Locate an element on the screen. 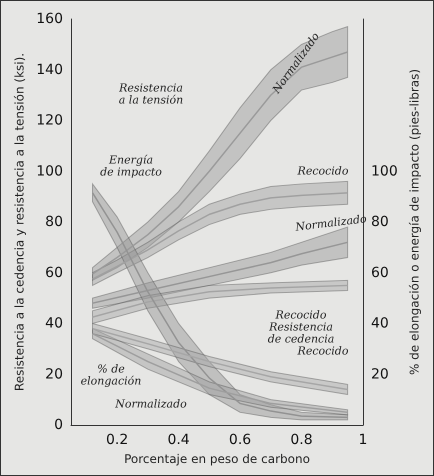 This screenshot has width=434, height=476. y2-axis-title: % de elongación o energía de impacto (pies-libras) is located at coordinates (415, 222).